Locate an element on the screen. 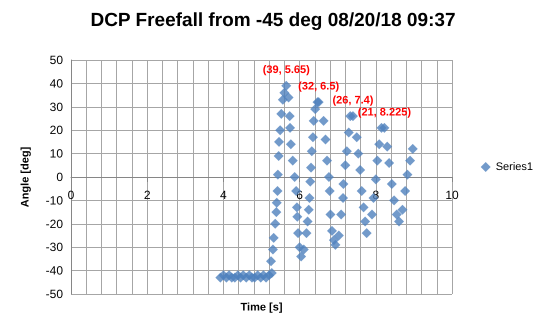 Image resolution: width=546 pixels, height=334 pixels. y-tick-label: -40 is located at coordinates (55, 271).